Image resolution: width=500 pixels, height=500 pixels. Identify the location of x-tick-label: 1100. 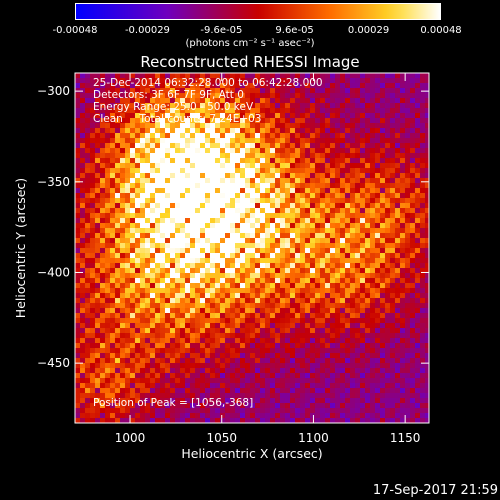
(313, 438).